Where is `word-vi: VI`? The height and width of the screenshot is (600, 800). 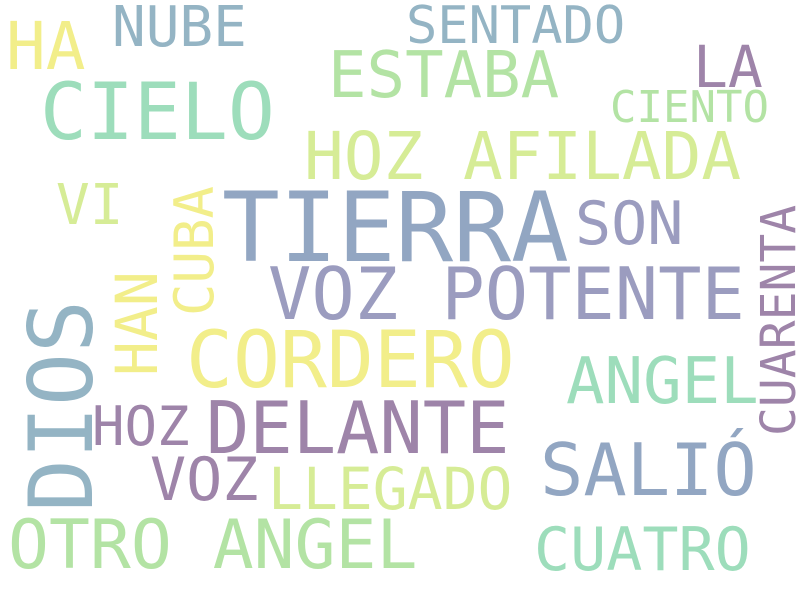 word-vi: VI is located at coordinates (90, 205).